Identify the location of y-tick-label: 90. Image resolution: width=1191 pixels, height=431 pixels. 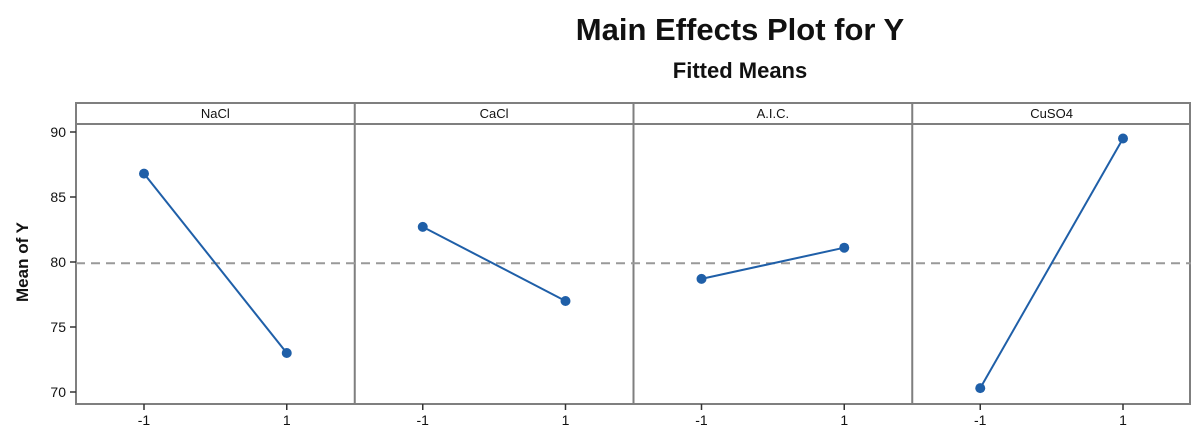
(58, 132).